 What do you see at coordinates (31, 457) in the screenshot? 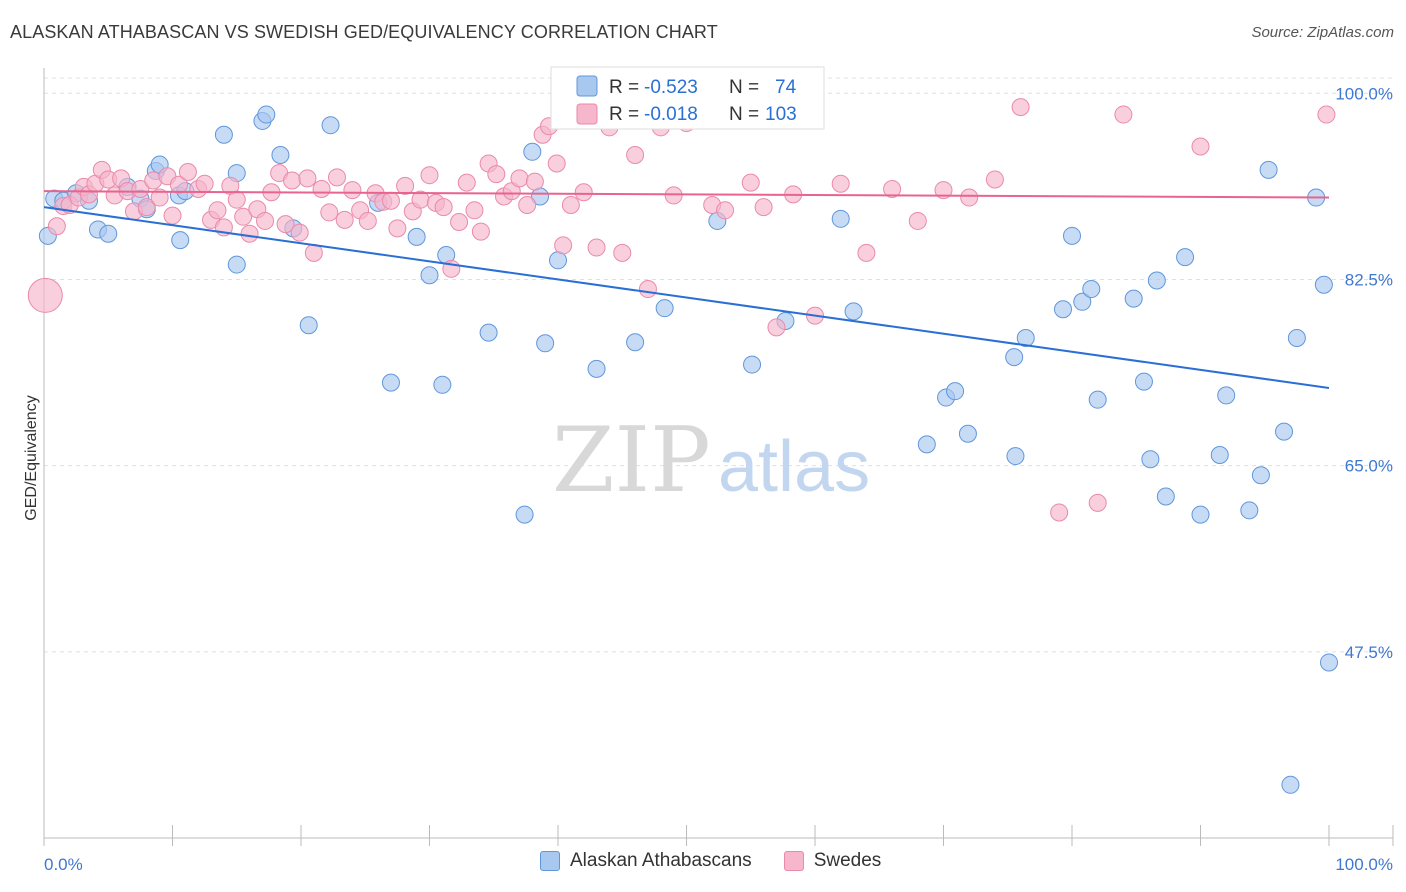
I see `y-axis-label: GED/Equivalency` at bounding box center [31, 457].